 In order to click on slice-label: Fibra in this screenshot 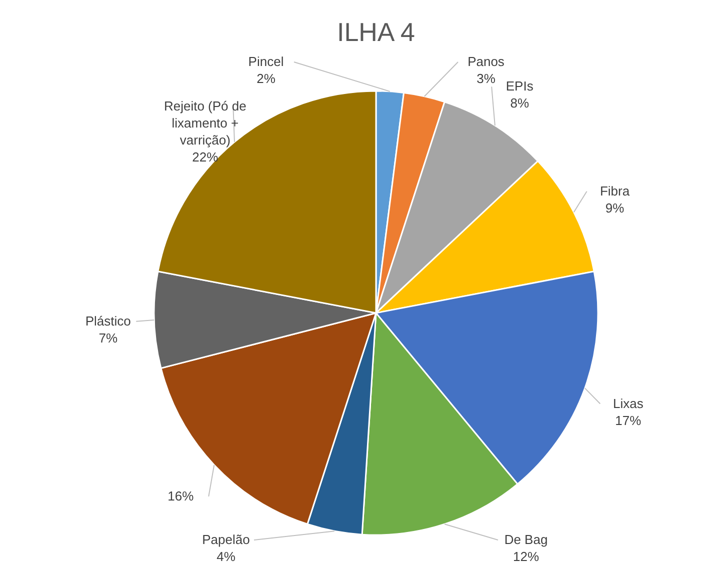, I will do `click(615, 190)`.